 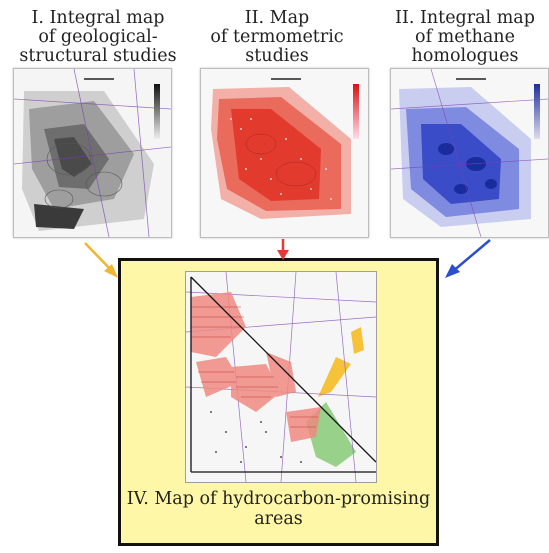 What do you see at coordinates (98, 18) in the screenshot?
I see `panel-1-title-line-1: I. Integral map` at bounding box center [98, 18].